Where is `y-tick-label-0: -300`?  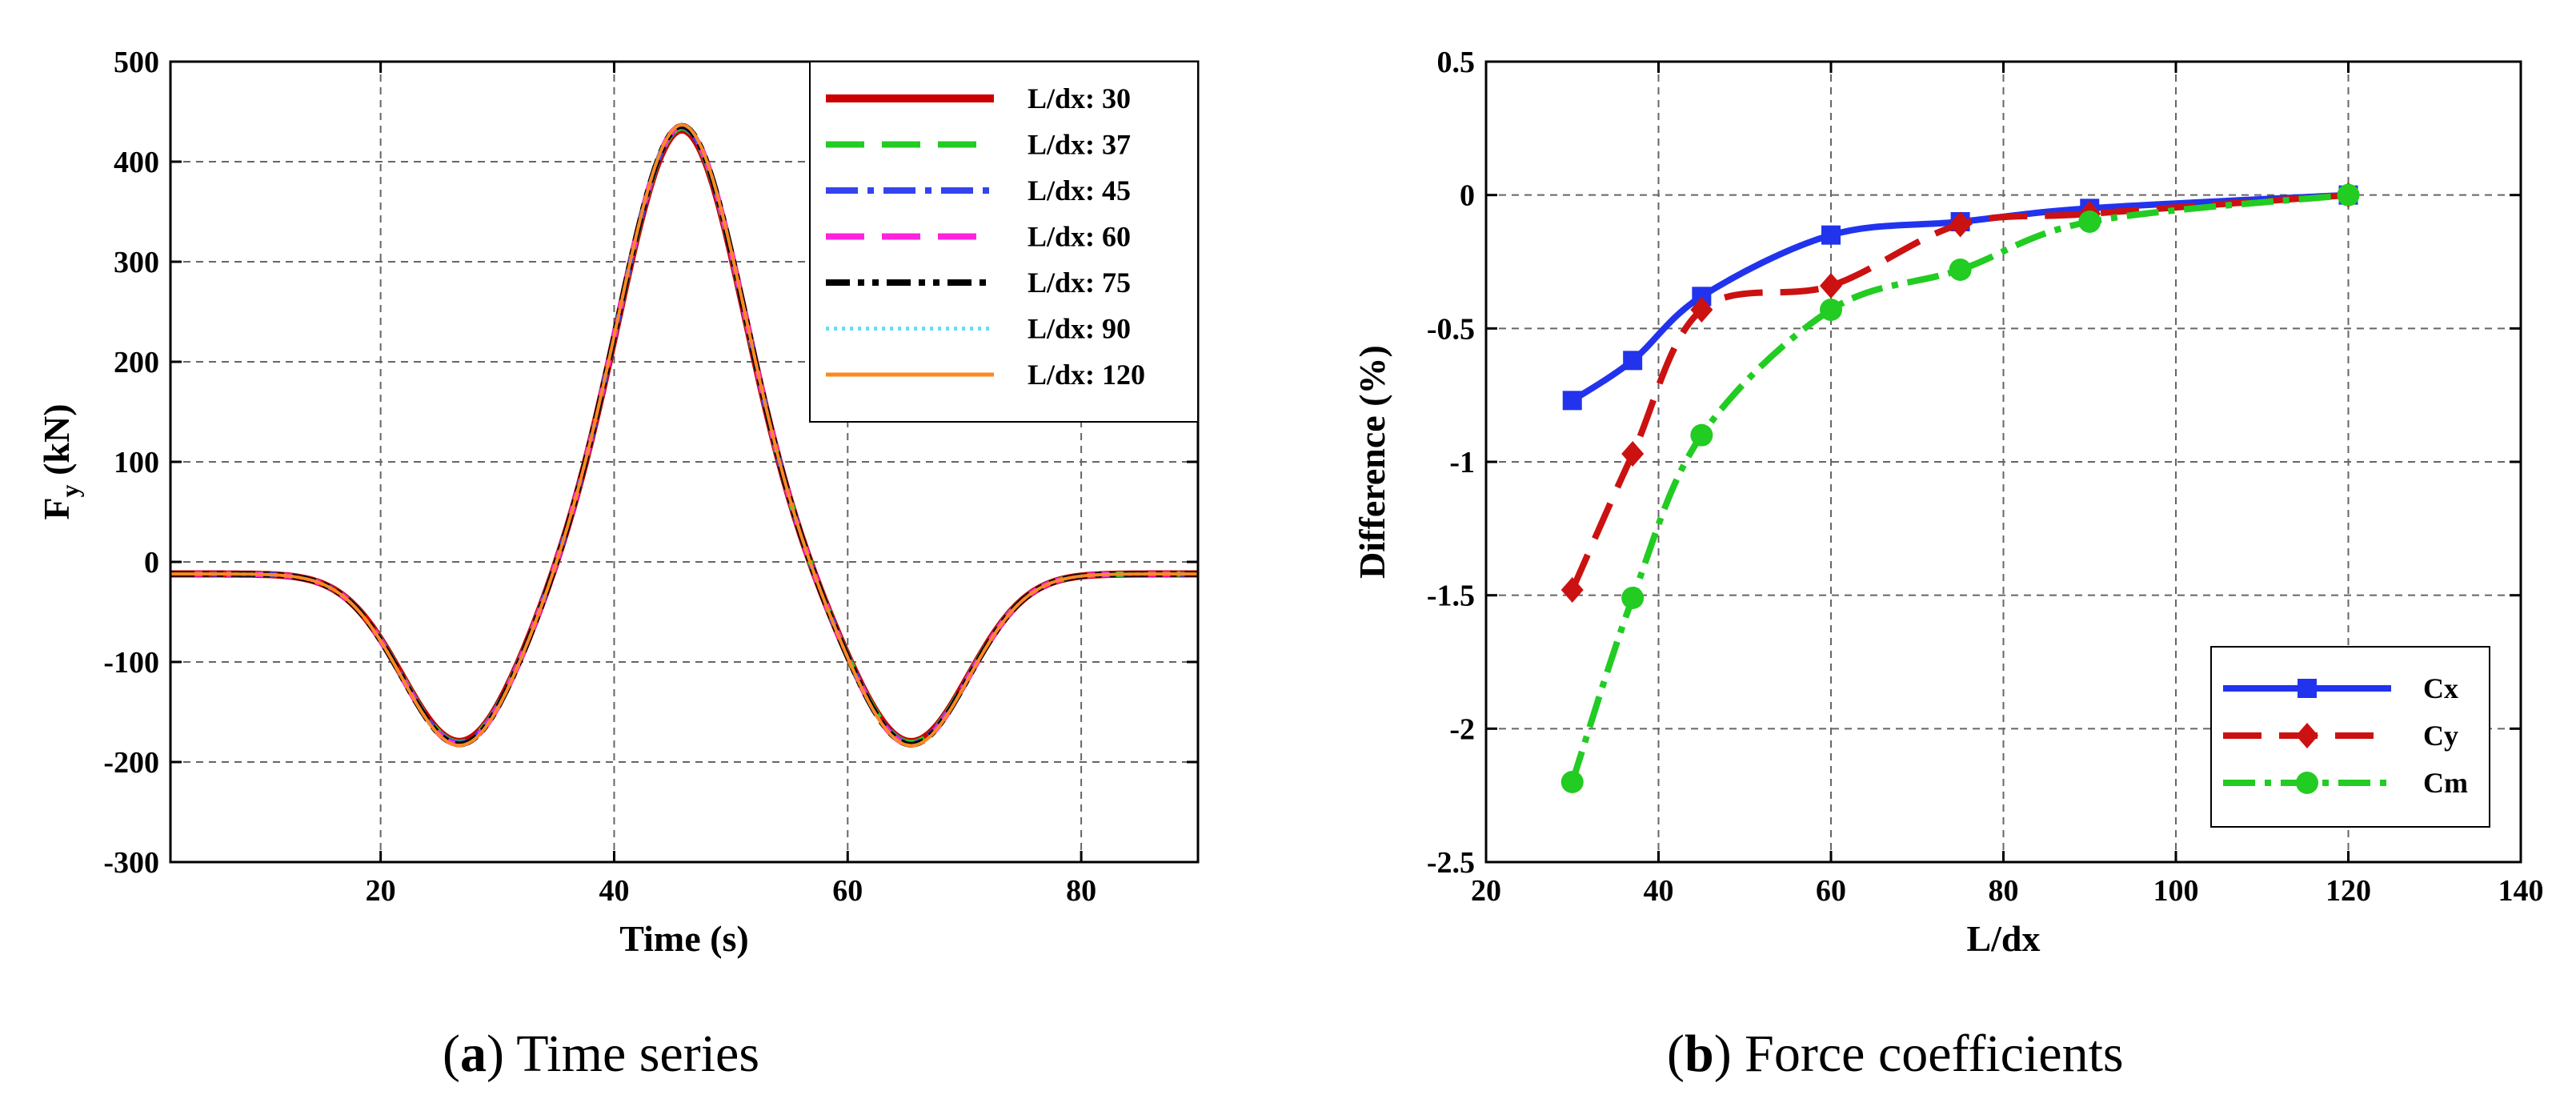
y-tick-label-0: -300 is located at coordinates (131, 863).